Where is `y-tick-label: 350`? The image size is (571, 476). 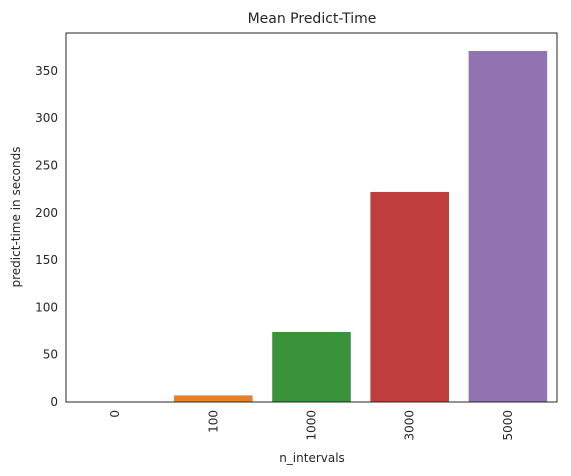 y-tick-label: 350 is located at coordinates (46, 71).